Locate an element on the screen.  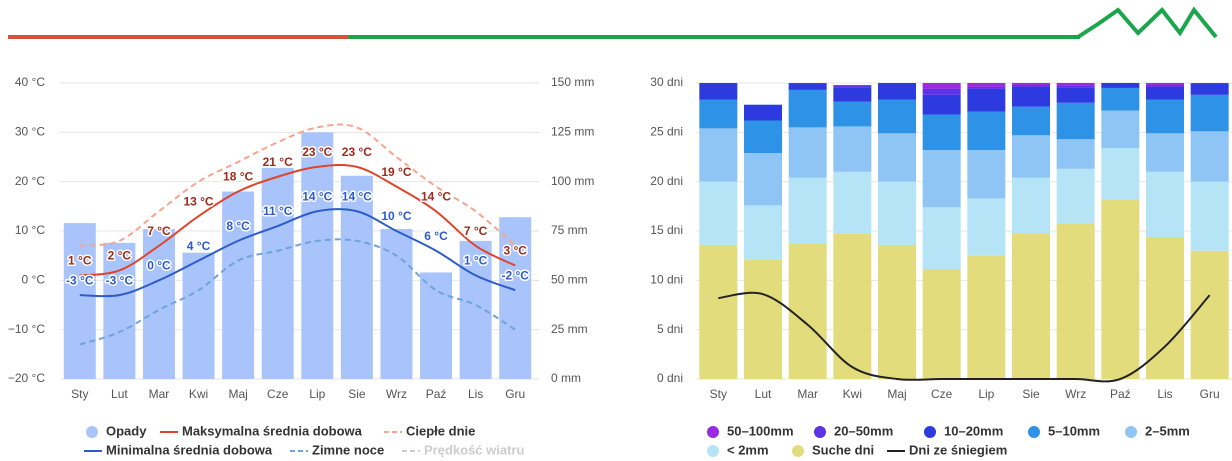
data-label: 8 °C is located at coordinates (238, 226).